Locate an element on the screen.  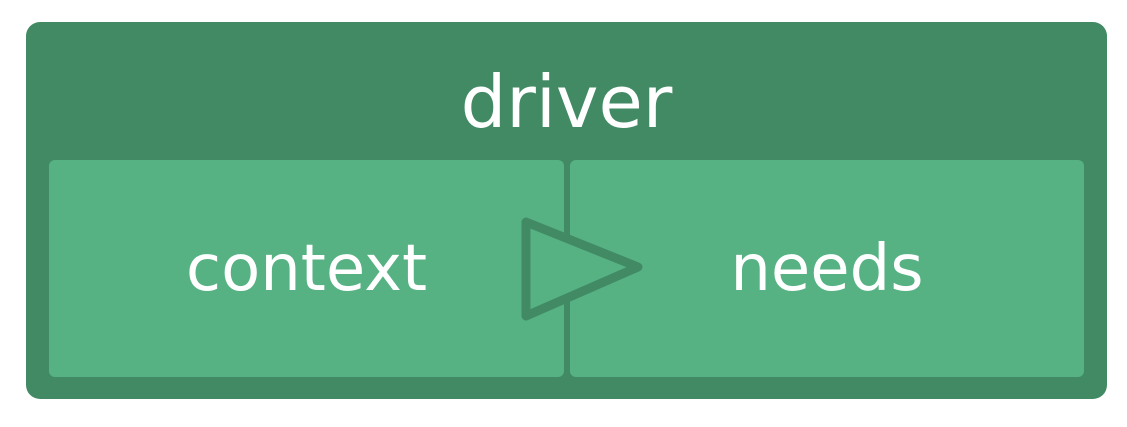
arrow-shape is located at coordinates (582, 269).